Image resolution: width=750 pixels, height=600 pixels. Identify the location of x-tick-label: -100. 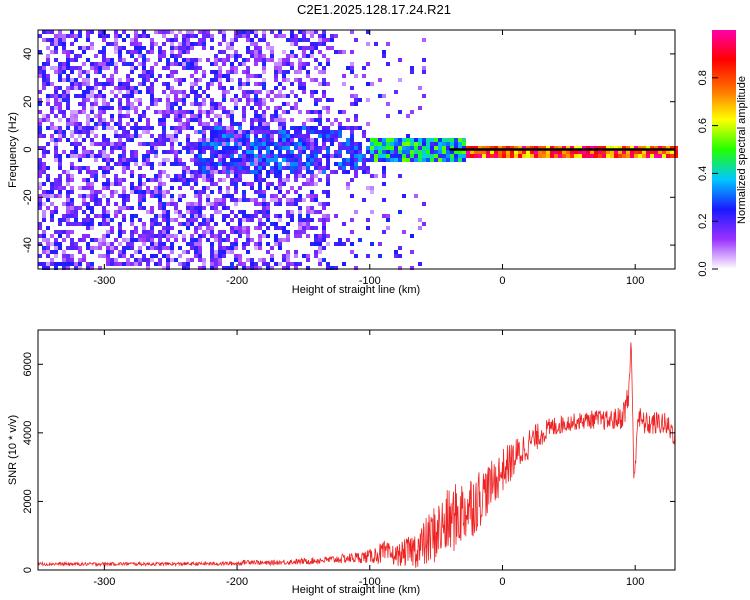
(370, 582).